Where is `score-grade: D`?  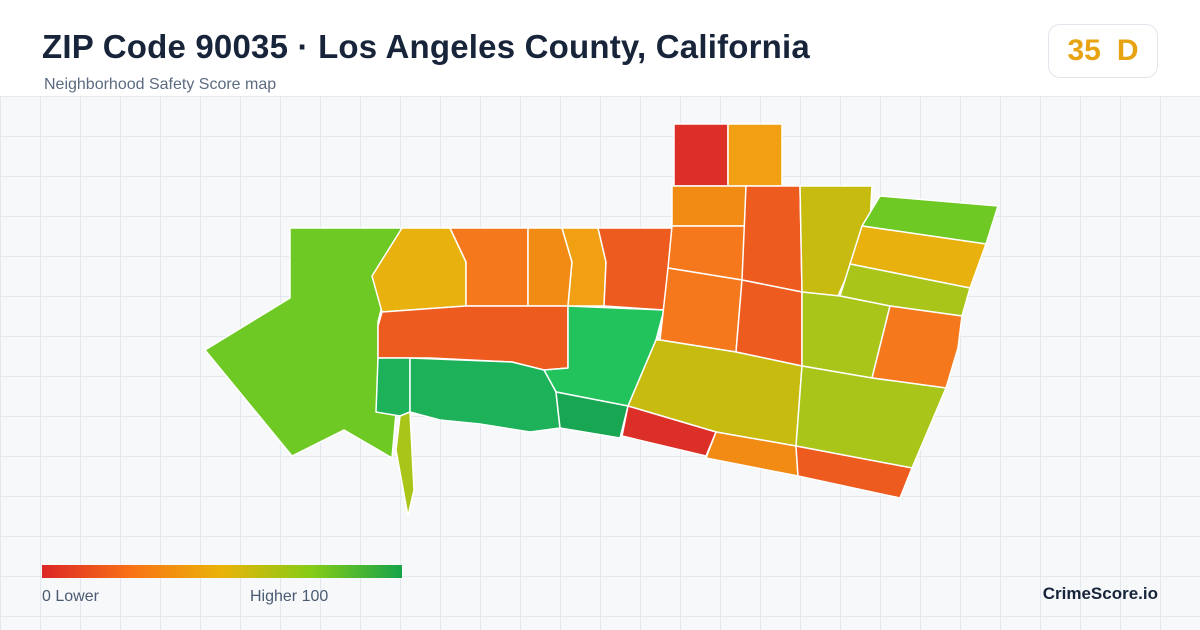
score-grade: D is located at coordinates (1127, 50).